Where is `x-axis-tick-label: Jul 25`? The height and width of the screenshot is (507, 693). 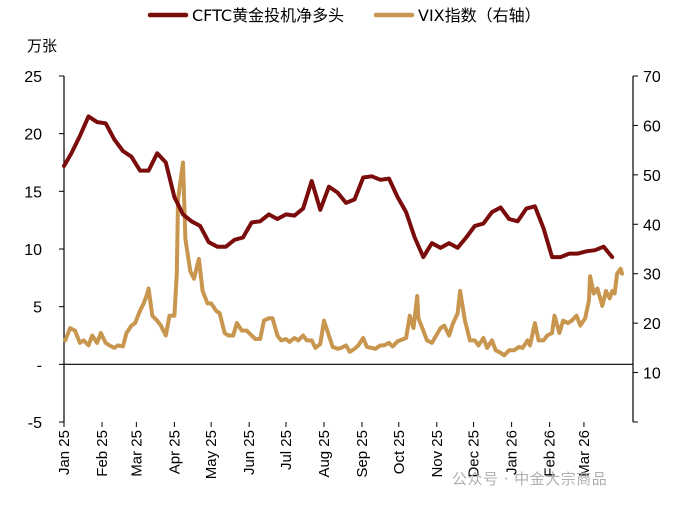
x-axis-tick-label: Jul 25 is located at coordinates (286, 450).